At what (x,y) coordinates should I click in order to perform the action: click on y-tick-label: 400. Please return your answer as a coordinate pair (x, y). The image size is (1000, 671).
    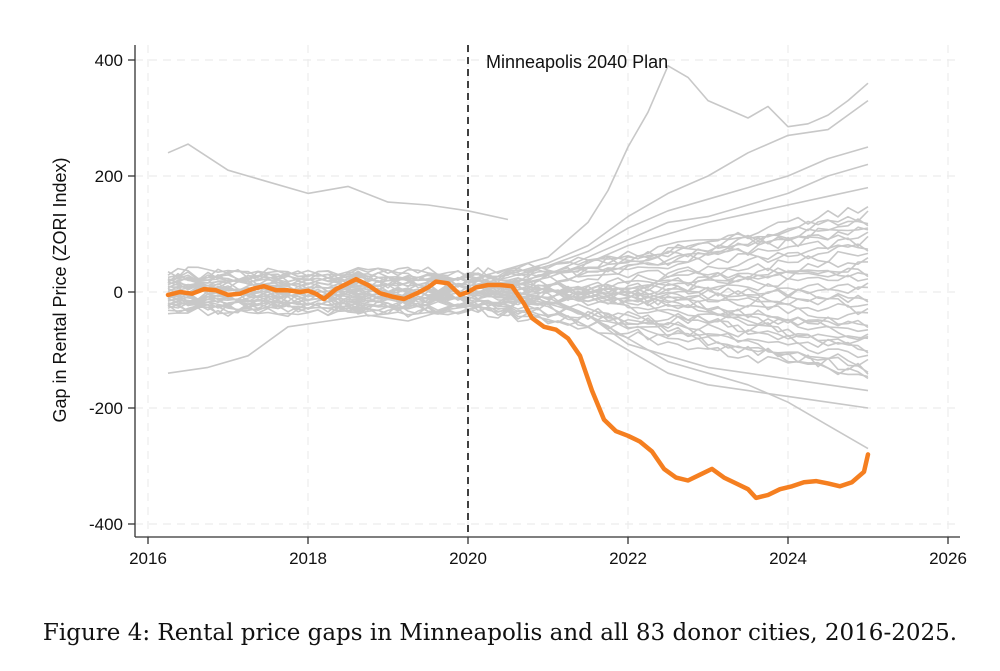
    Looking at the image, I should click on (109, 60).